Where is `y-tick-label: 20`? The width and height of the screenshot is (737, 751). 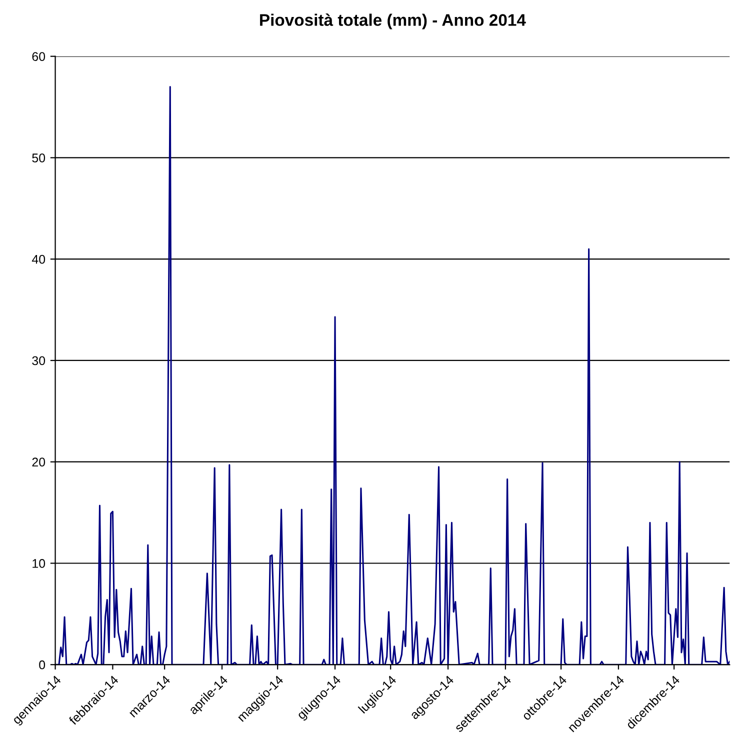 y-tick-label: 20 is located at coordinates (39, 462).